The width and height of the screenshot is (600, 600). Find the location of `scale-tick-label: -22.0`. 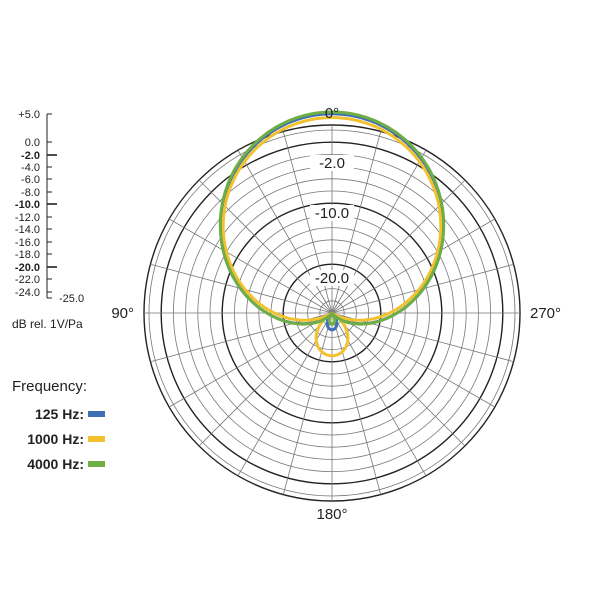

scale-tick-label: -22.0 is located at coordinates (27, 280).